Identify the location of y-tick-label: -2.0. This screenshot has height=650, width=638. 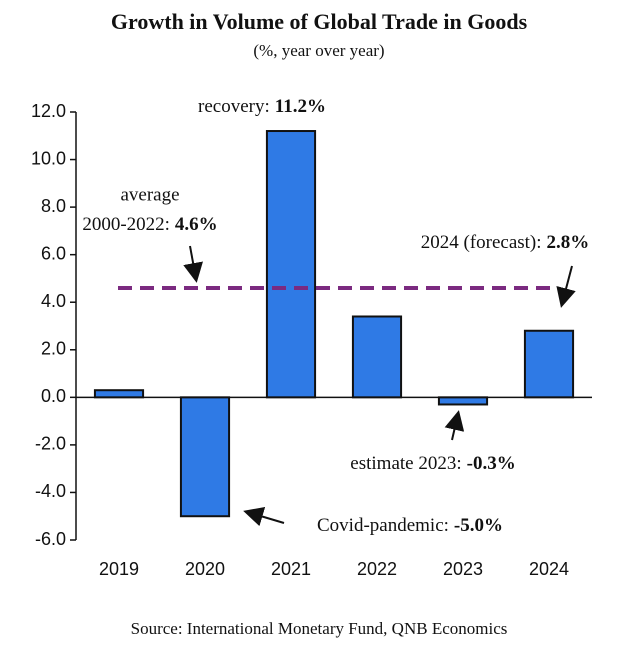
(50, 444).